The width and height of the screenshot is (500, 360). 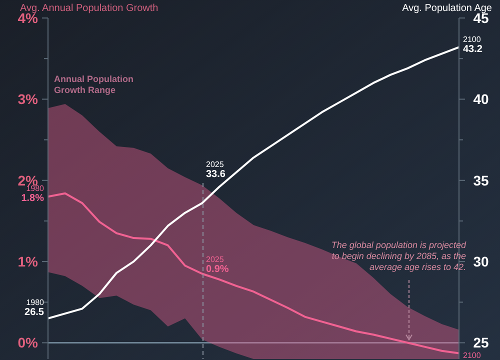 I want to click on y-tick-label: 0%, so click(x=28, y=342).